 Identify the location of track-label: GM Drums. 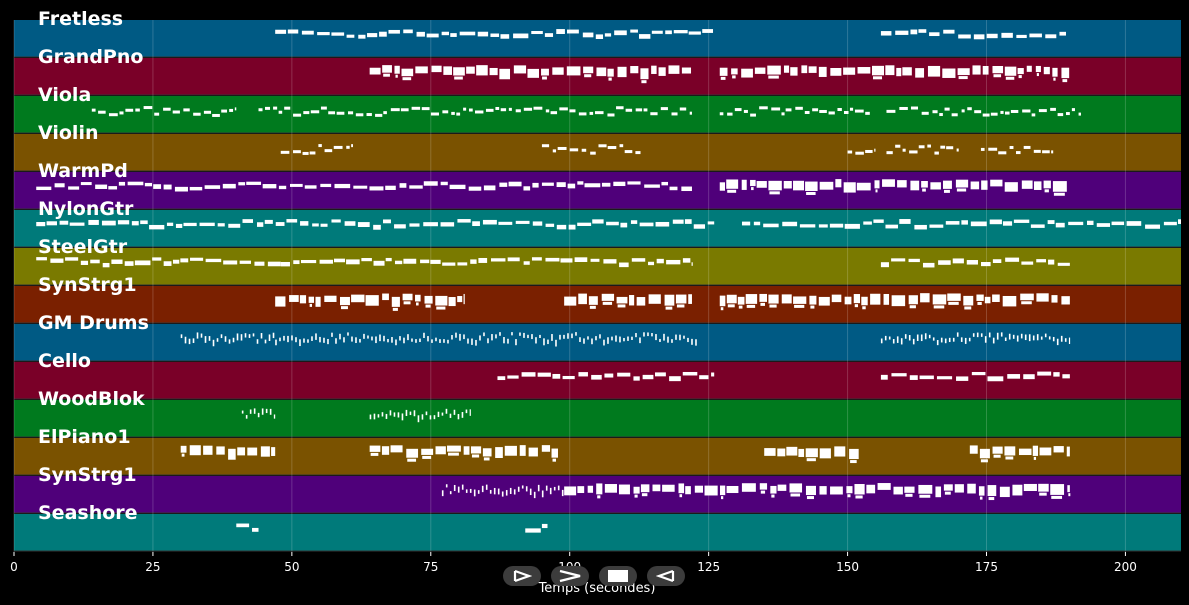
(93, 323).